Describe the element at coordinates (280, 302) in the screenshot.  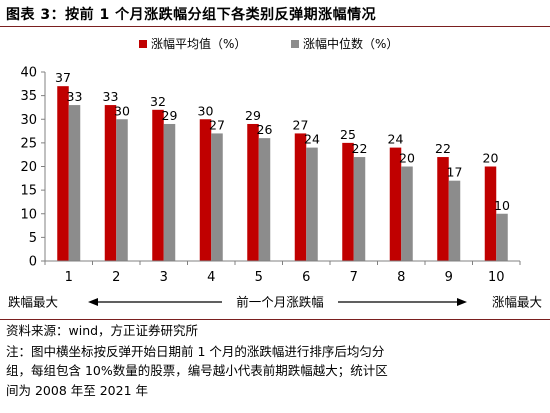
I see `note-center-label: 前一个月涨跌幅` at that location.